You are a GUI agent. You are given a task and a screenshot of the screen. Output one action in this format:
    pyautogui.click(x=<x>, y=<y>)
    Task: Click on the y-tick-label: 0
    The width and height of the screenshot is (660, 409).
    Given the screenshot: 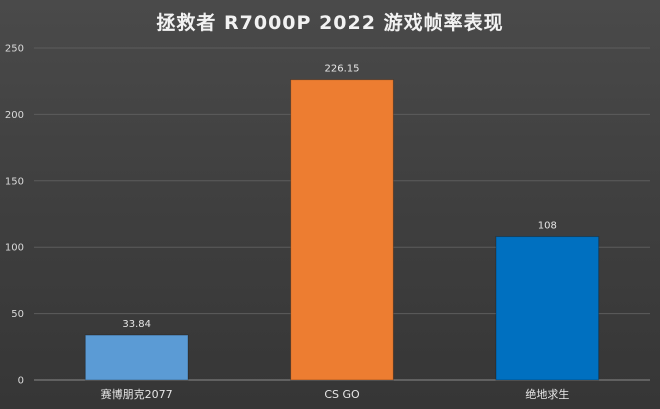 What is the action you would take?
    pyautogui.click(x=21, y=381)
    